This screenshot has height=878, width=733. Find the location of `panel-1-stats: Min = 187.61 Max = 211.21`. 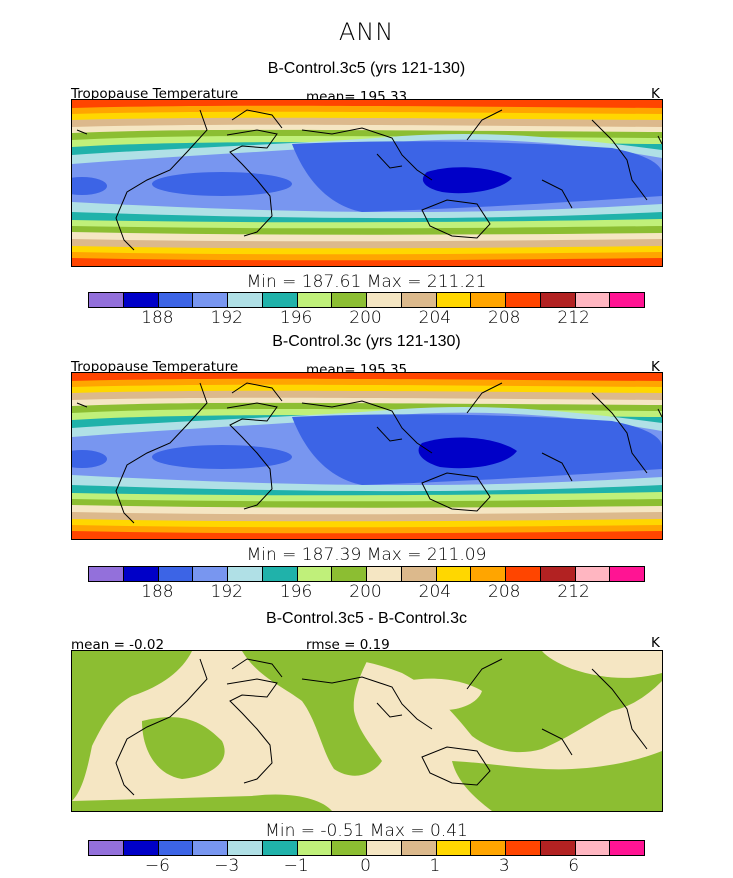

panel-1-stats: Min = 187.61 Max = 211.21 is located at coordinates (366, 282).